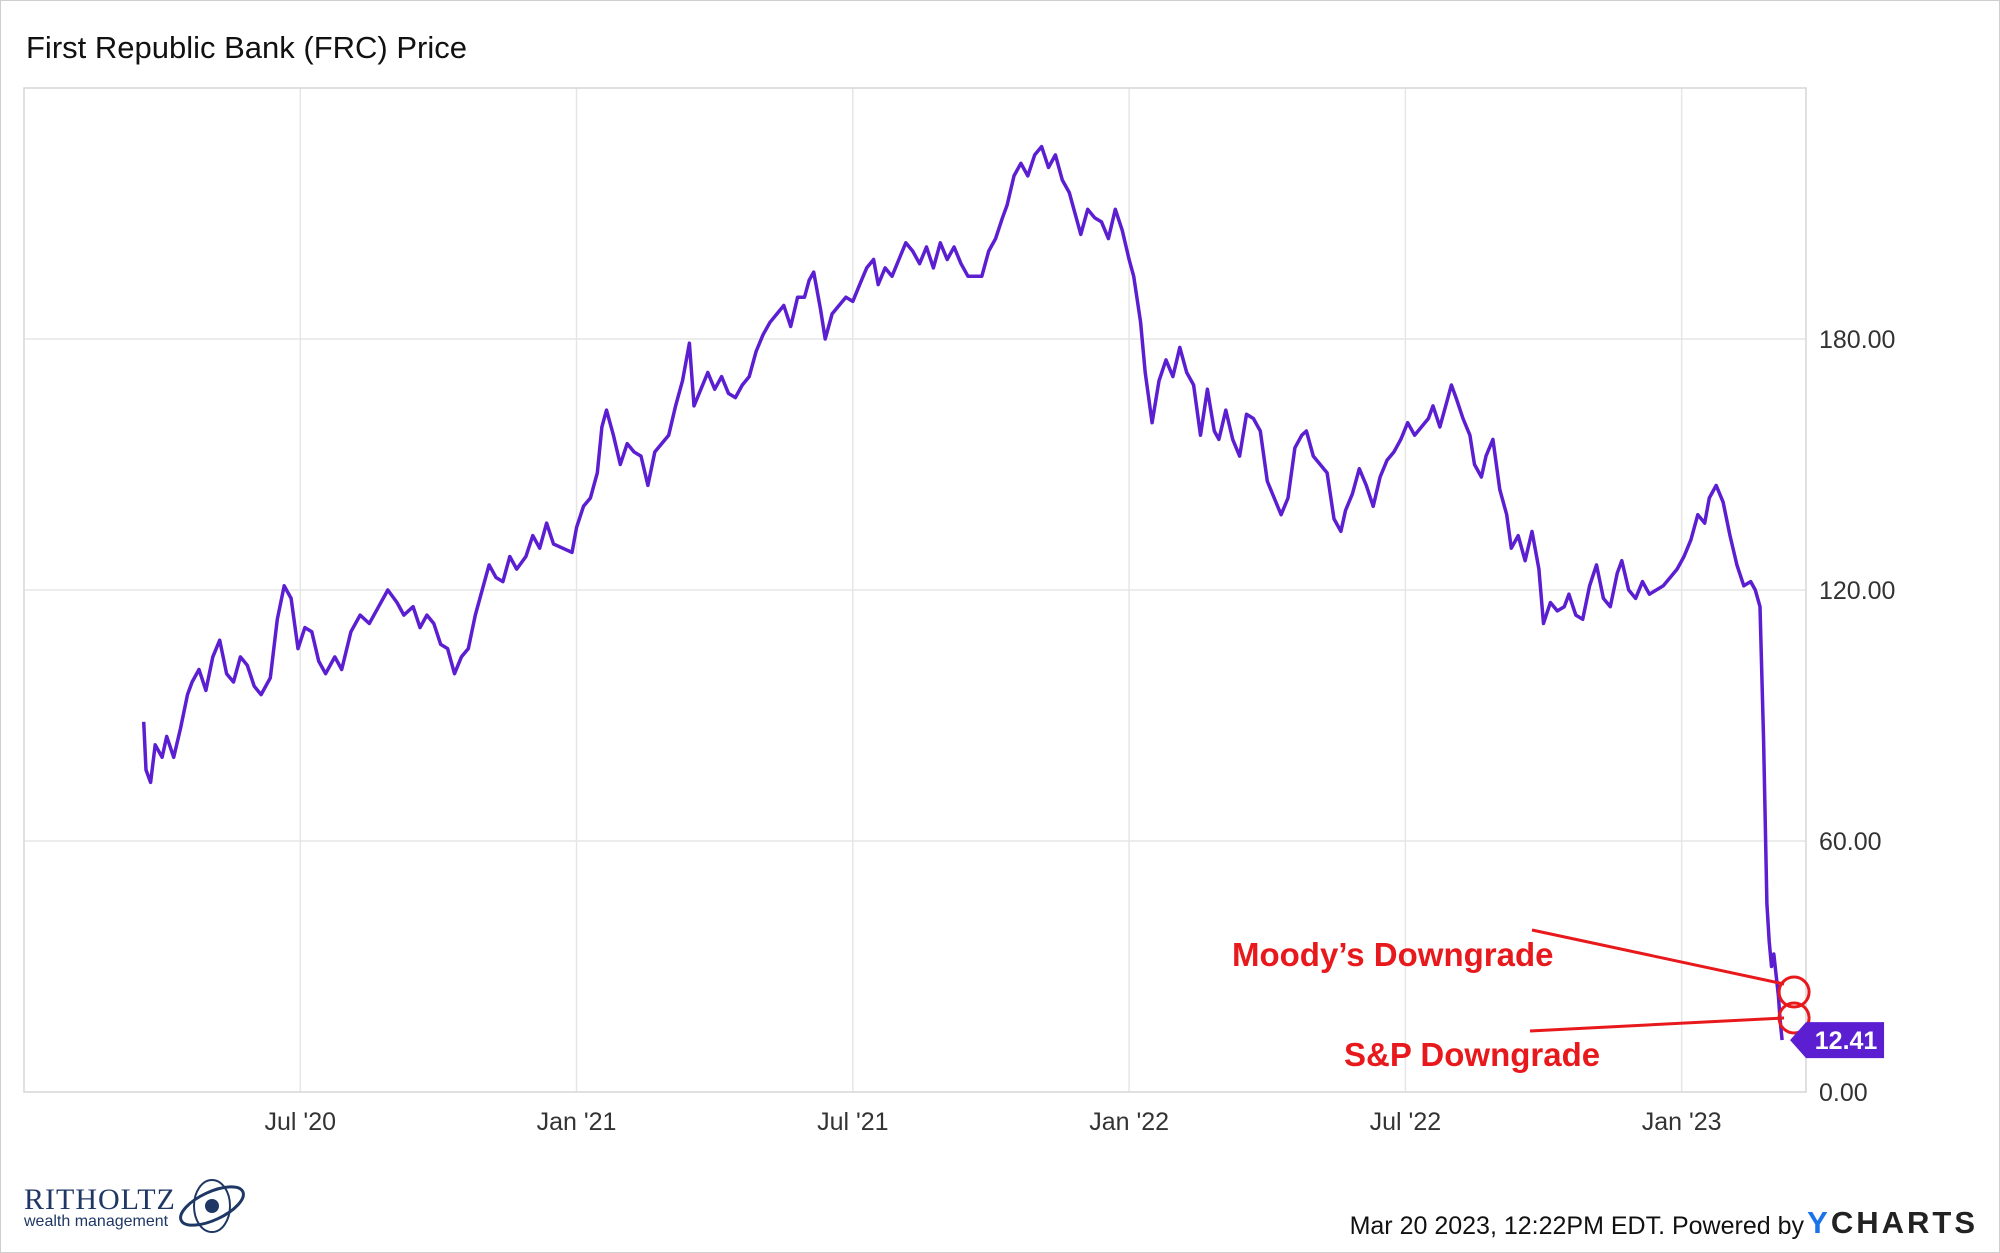 This screenshot has width=2000, height=1253. I want to click on moody-annotation-label: Moody’s Downgrade, so click(1392, 954).